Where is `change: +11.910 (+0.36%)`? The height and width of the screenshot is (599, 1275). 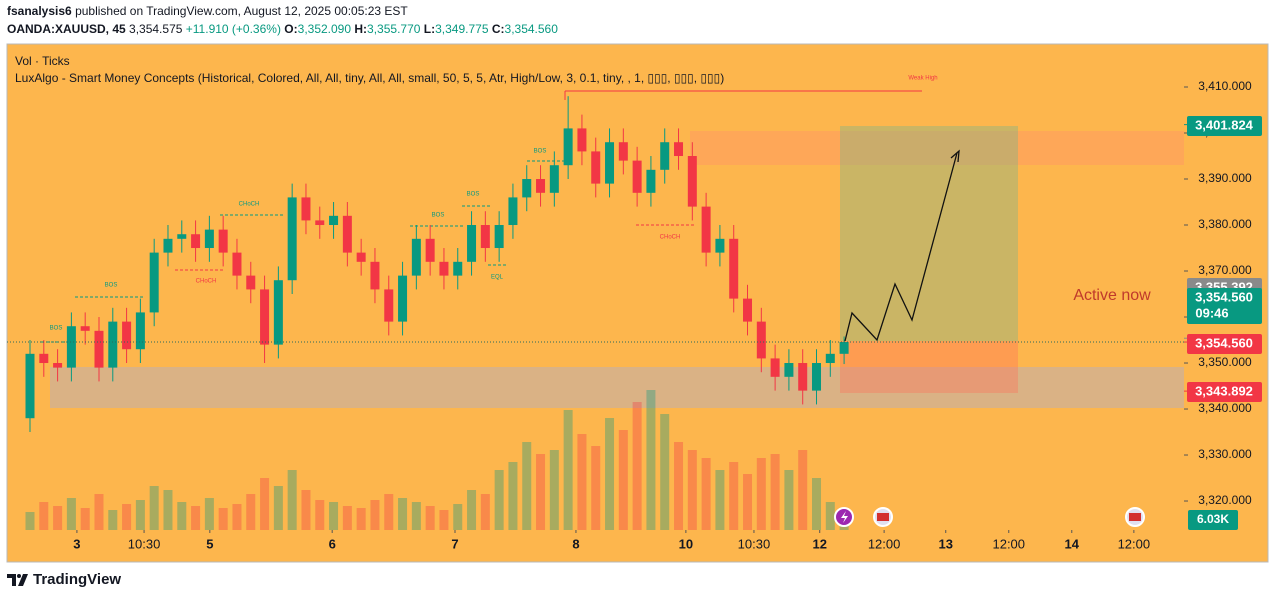
change: +11.910 (+0.36%) is located at coordinates (233, 29).